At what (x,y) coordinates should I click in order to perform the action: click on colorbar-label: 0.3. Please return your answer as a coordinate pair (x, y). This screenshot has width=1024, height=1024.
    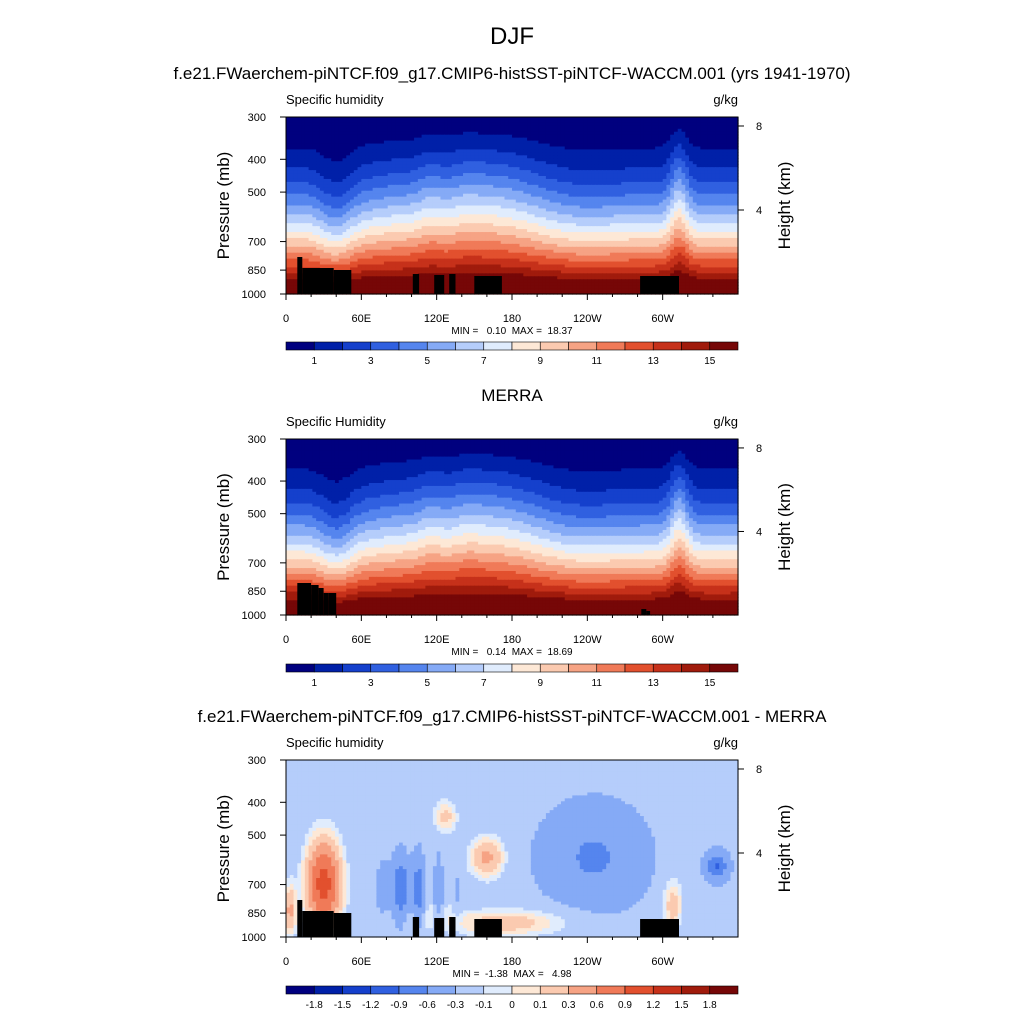
    Looking at the image, I should click on (569, 1005).